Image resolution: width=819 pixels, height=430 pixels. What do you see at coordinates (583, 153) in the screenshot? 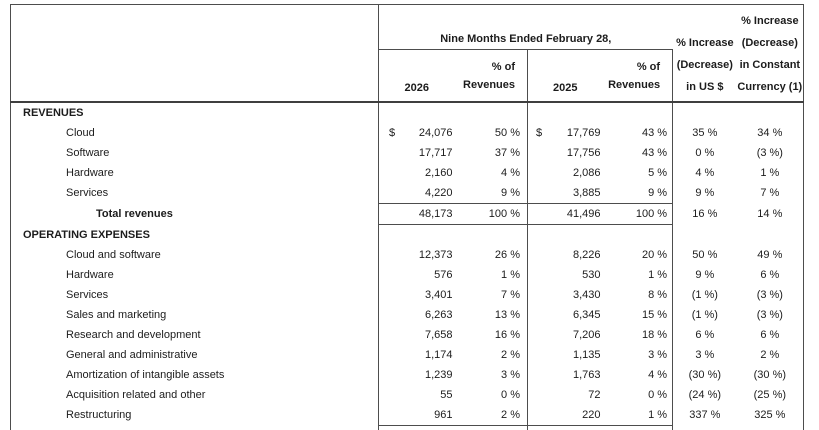
I see `value-2025: 17,756` at bounding box center [583, 153].